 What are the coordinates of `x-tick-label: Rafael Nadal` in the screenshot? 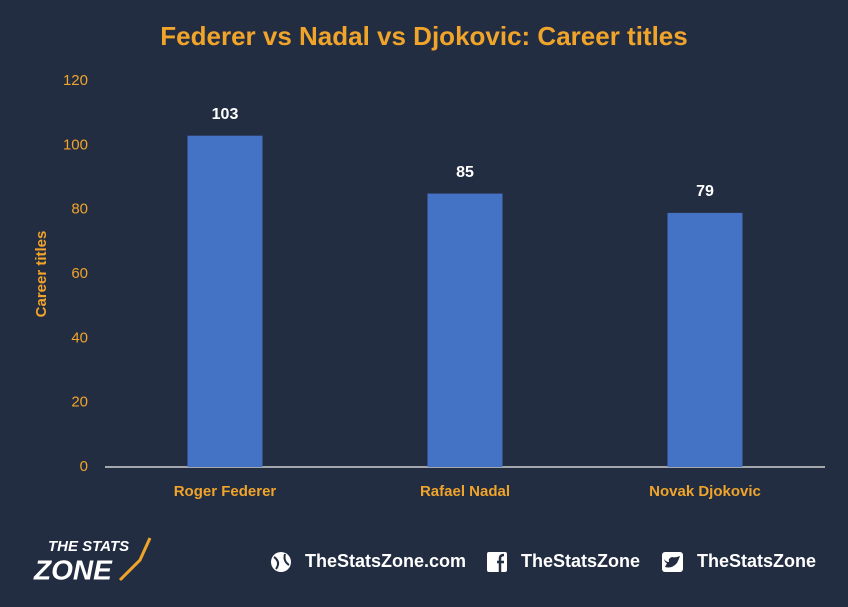 It's located at (465, 491).